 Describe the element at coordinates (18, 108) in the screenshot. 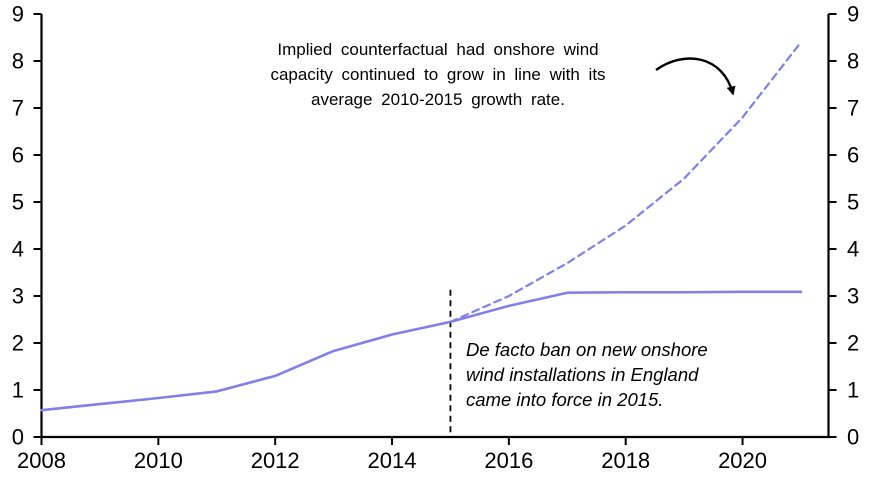

I see `y-tick-label-left: 7` at that location.